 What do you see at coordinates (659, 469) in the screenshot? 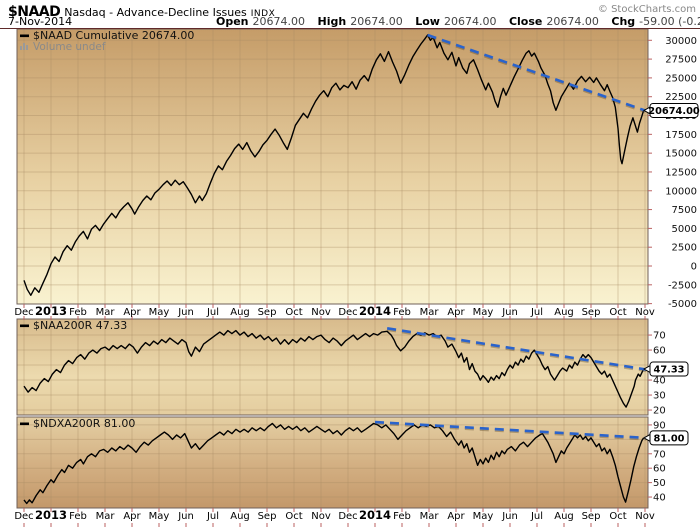
I see `ndxa200r-ytick-label: 60` at bounding box center [659, 469].